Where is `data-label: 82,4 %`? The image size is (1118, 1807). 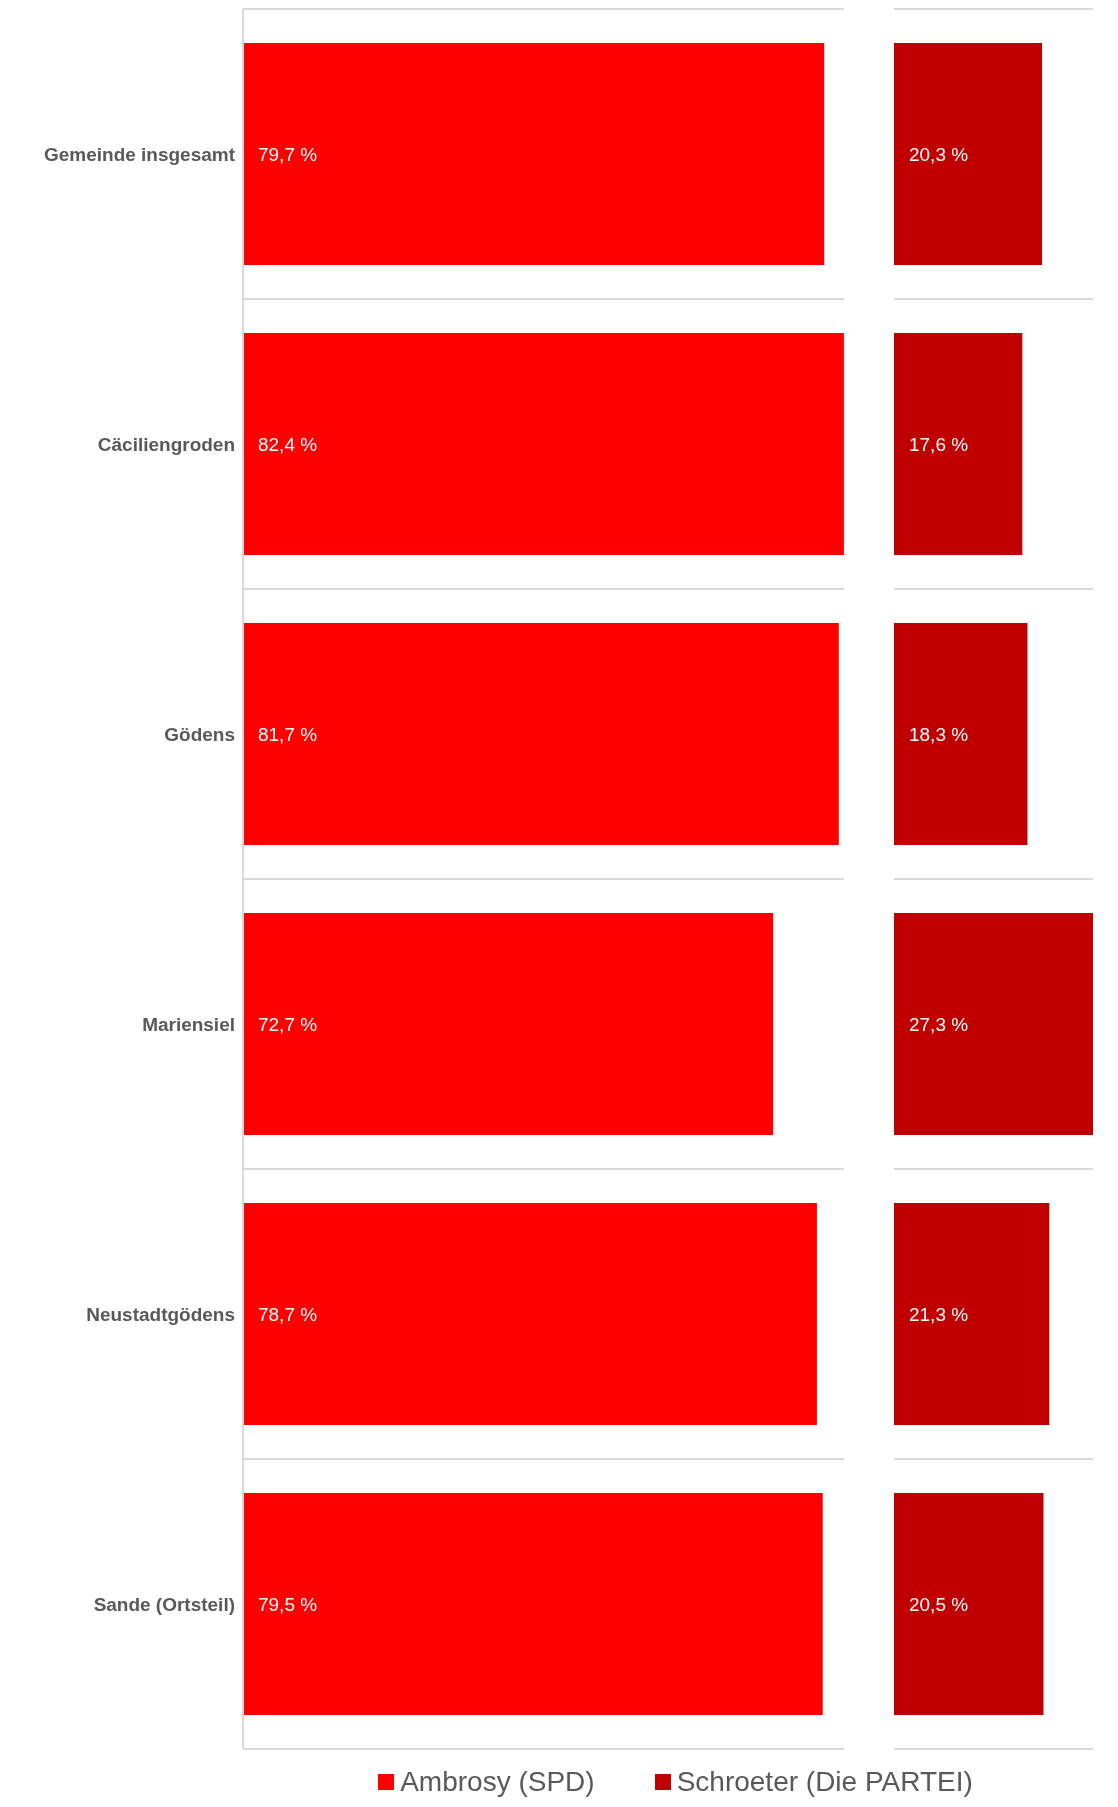 data-label: 82,4 % is located at coordinates (288, 444).